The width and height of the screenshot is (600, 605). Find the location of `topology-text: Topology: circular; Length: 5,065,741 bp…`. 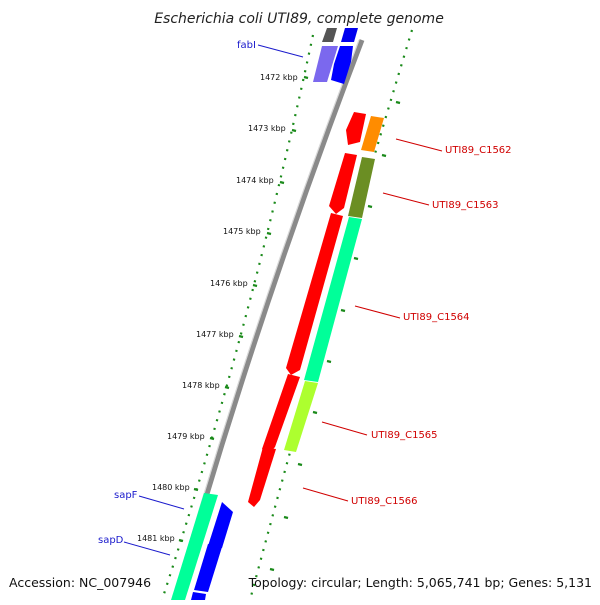

topology-text: Topology: circular; Length: 5,065,741 bp… is located at coordinates (420, 582).